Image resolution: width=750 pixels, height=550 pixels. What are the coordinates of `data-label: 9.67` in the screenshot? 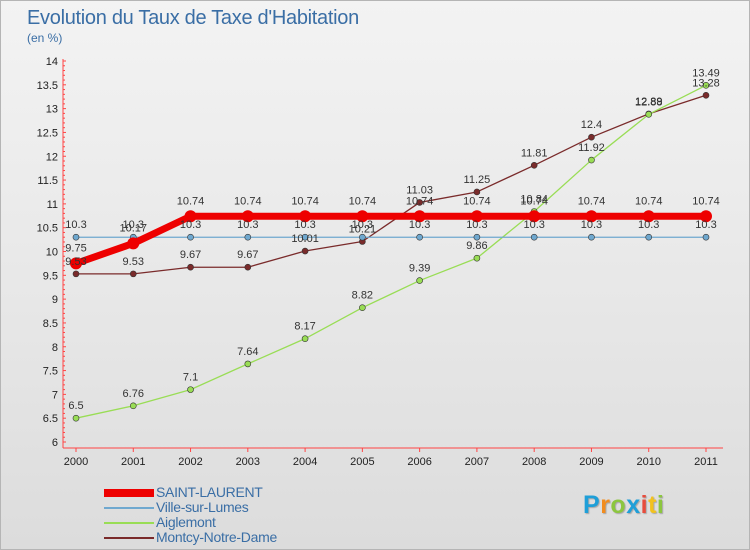 It's located at (190, 255).